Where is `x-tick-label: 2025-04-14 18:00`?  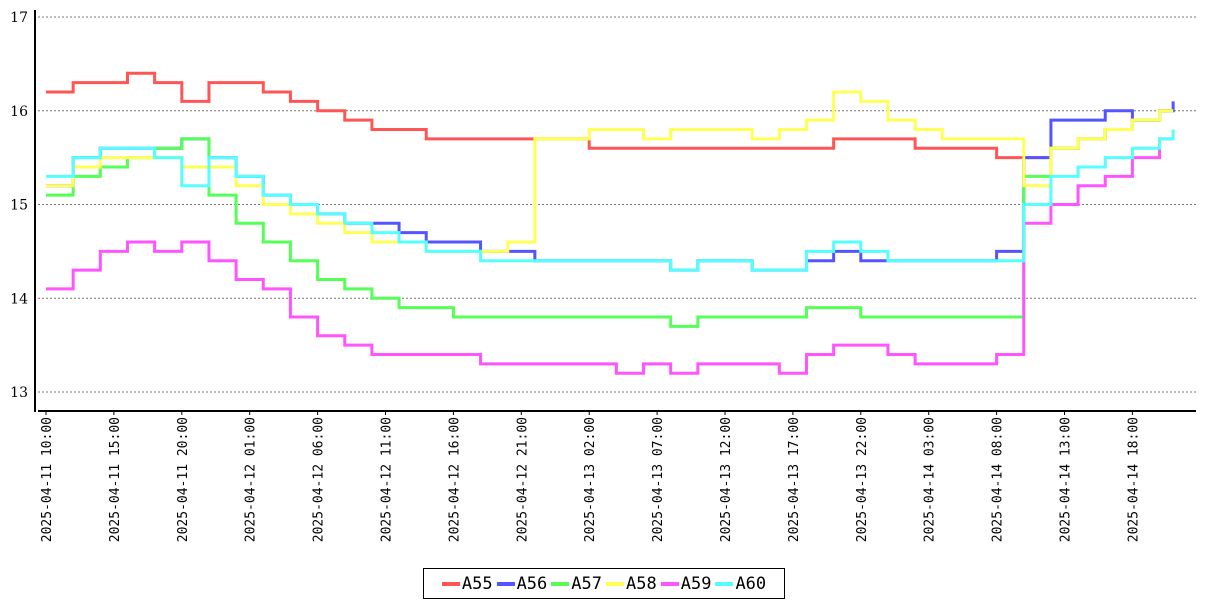
x-tick-label: 2025-04-14 18:00 is located at coordinates (1133, 479).